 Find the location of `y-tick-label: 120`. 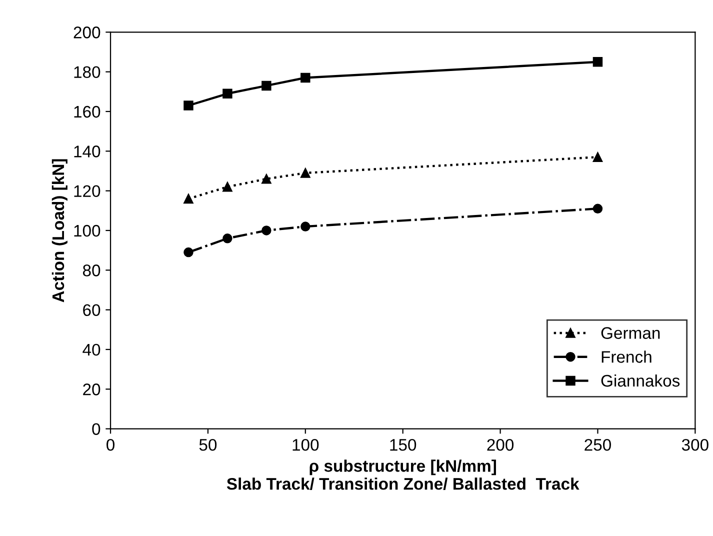

y-tick-label: 120 is located at coordinates (87, 191).